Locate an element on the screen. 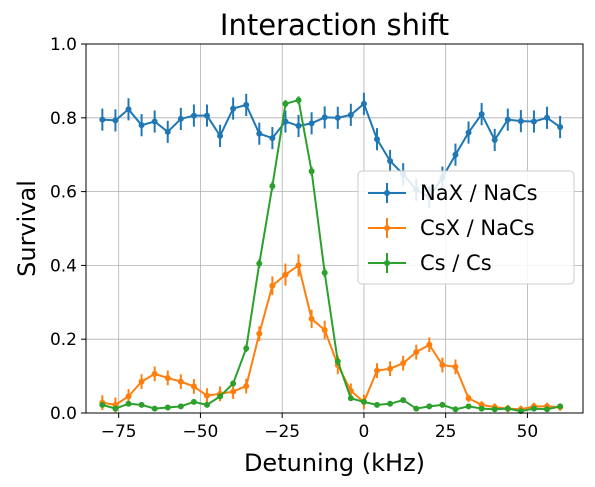 Image resolution: width=595 pixels, height=487 pixels. legend-item: NaX / NaCs is located at coordinates (453, 193).